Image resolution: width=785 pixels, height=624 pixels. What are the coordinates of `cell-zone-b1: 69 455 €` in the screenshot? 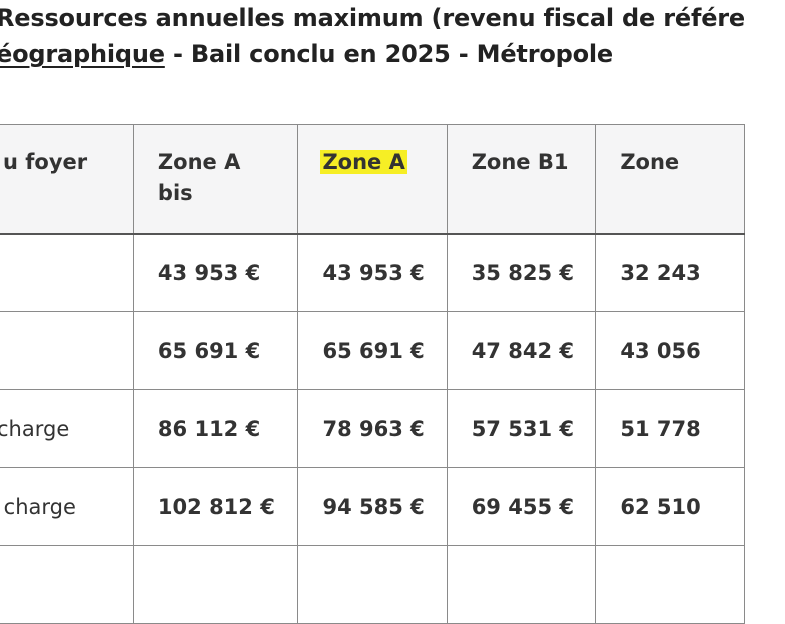 It's located at (521, 506).